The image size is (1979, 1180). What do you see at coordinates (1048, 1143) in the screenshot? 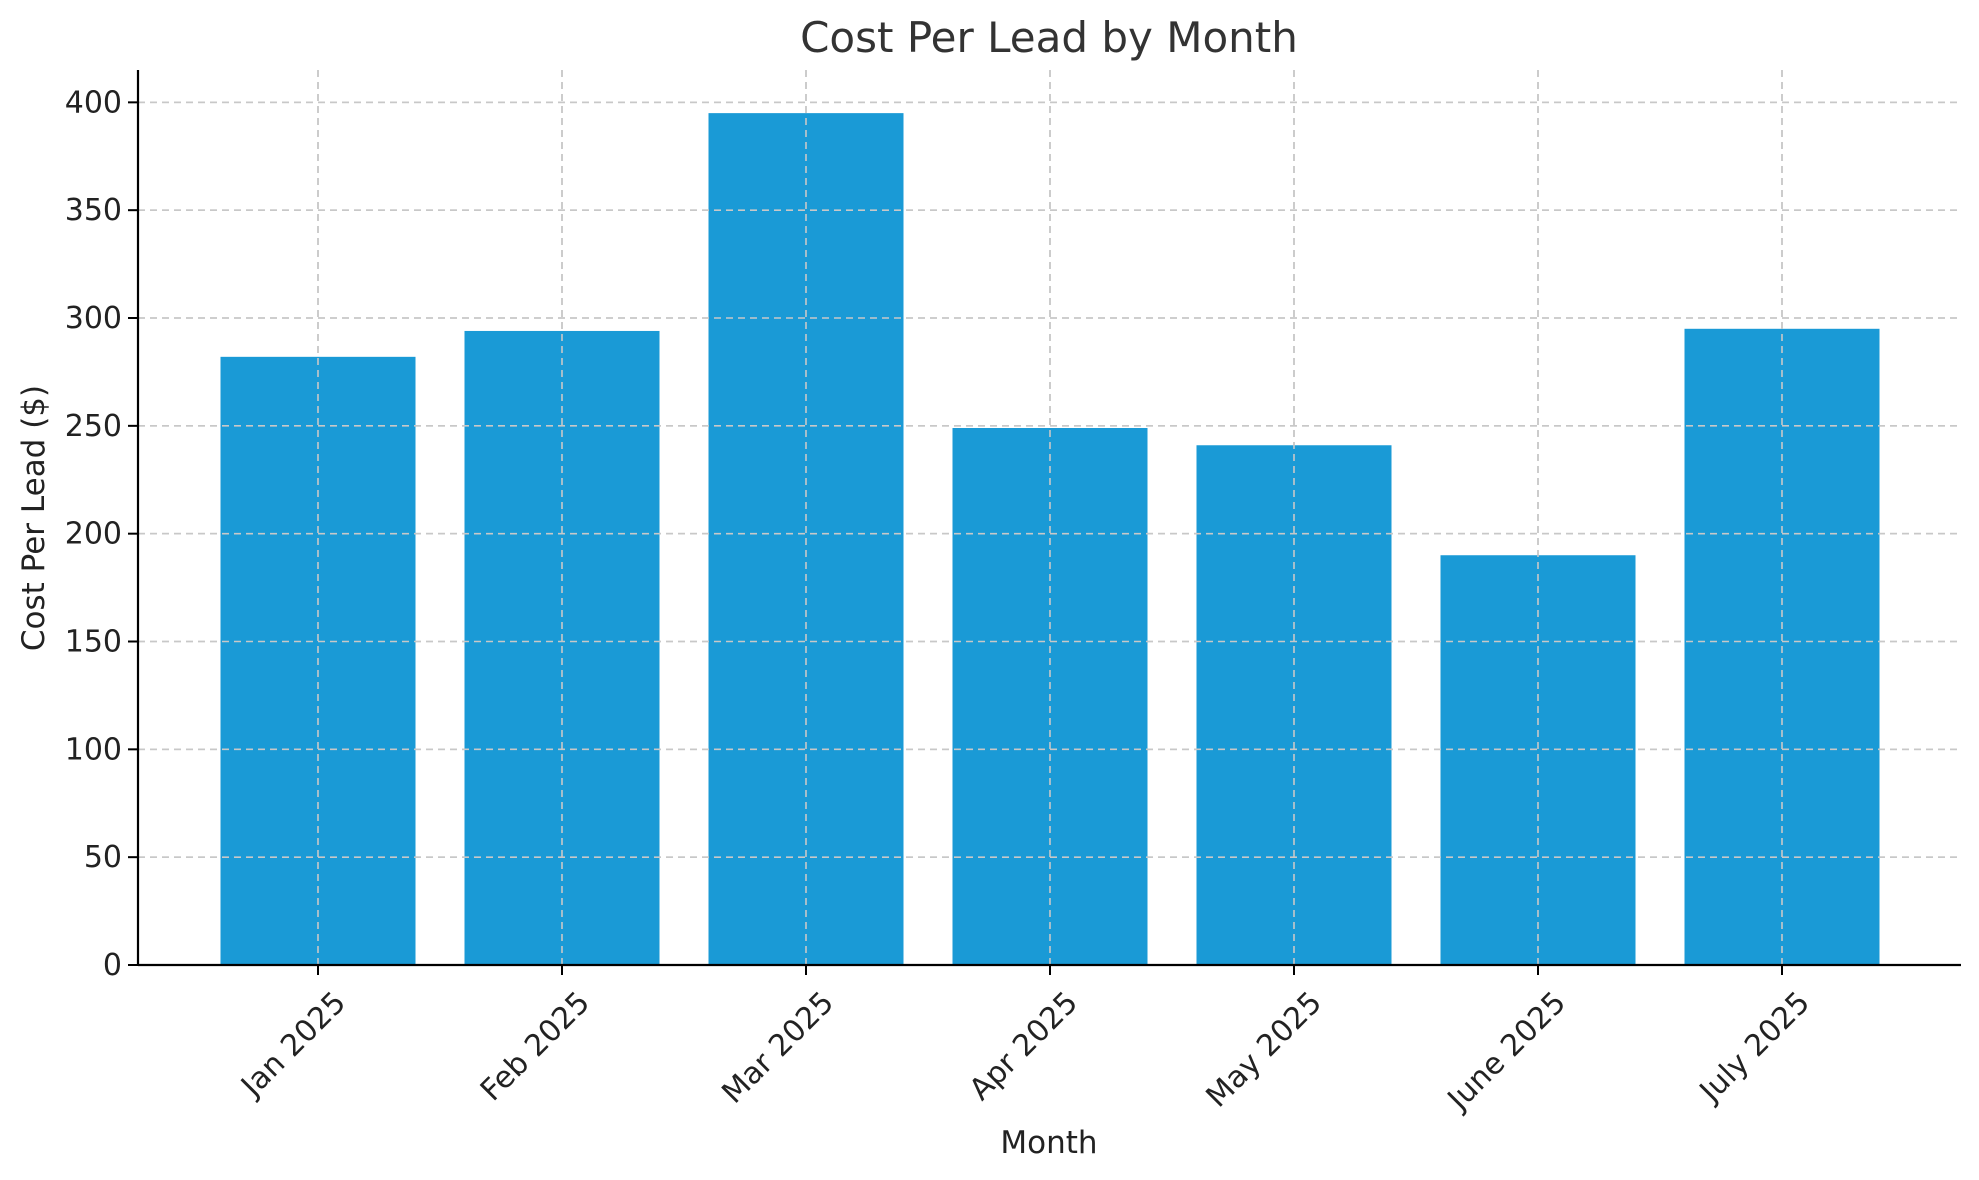
I see `x-axis-label: Month` at bounding box center [1048, 1143].